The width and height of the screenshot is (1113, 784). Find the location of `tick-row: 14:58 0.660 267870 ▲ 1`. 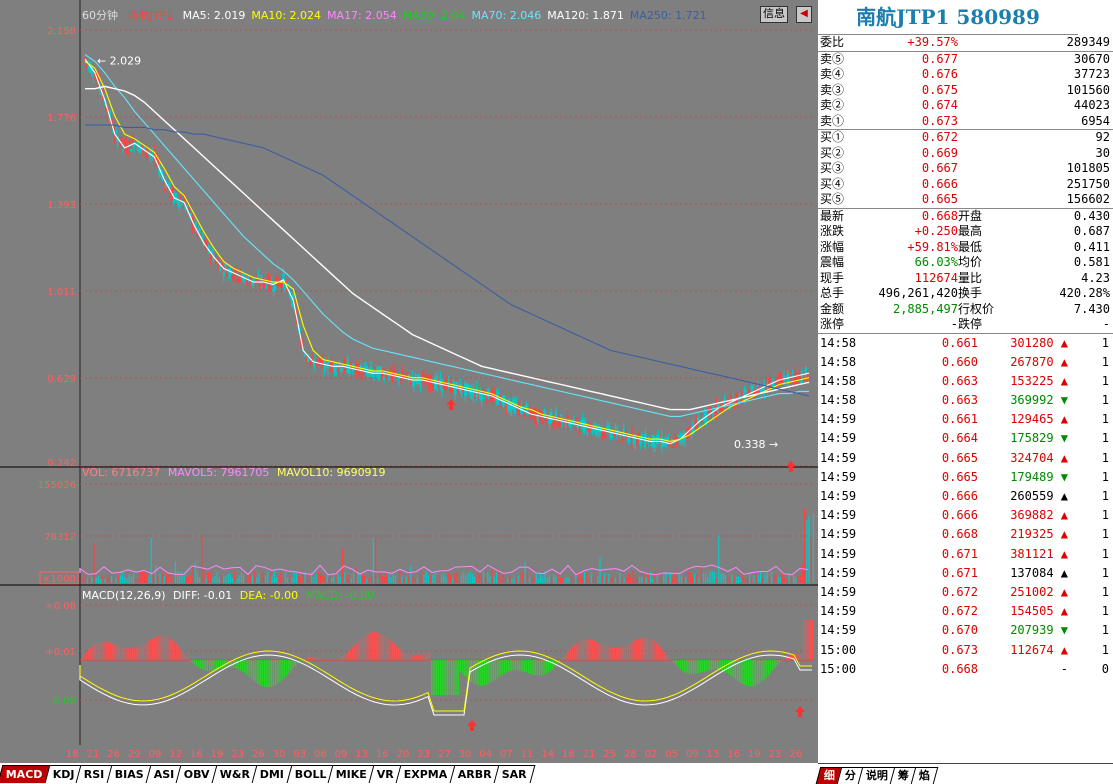

tick-row: 14:58 0.660 267870 ▲ 1 is located at coordinates (965, 362).